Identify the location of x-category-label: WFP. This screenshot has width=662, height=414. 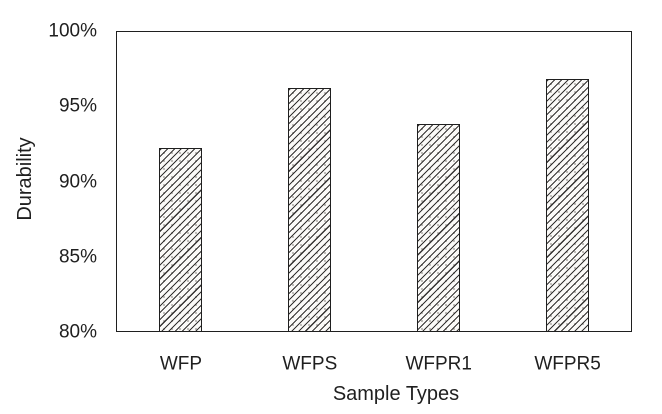
(181, 364).